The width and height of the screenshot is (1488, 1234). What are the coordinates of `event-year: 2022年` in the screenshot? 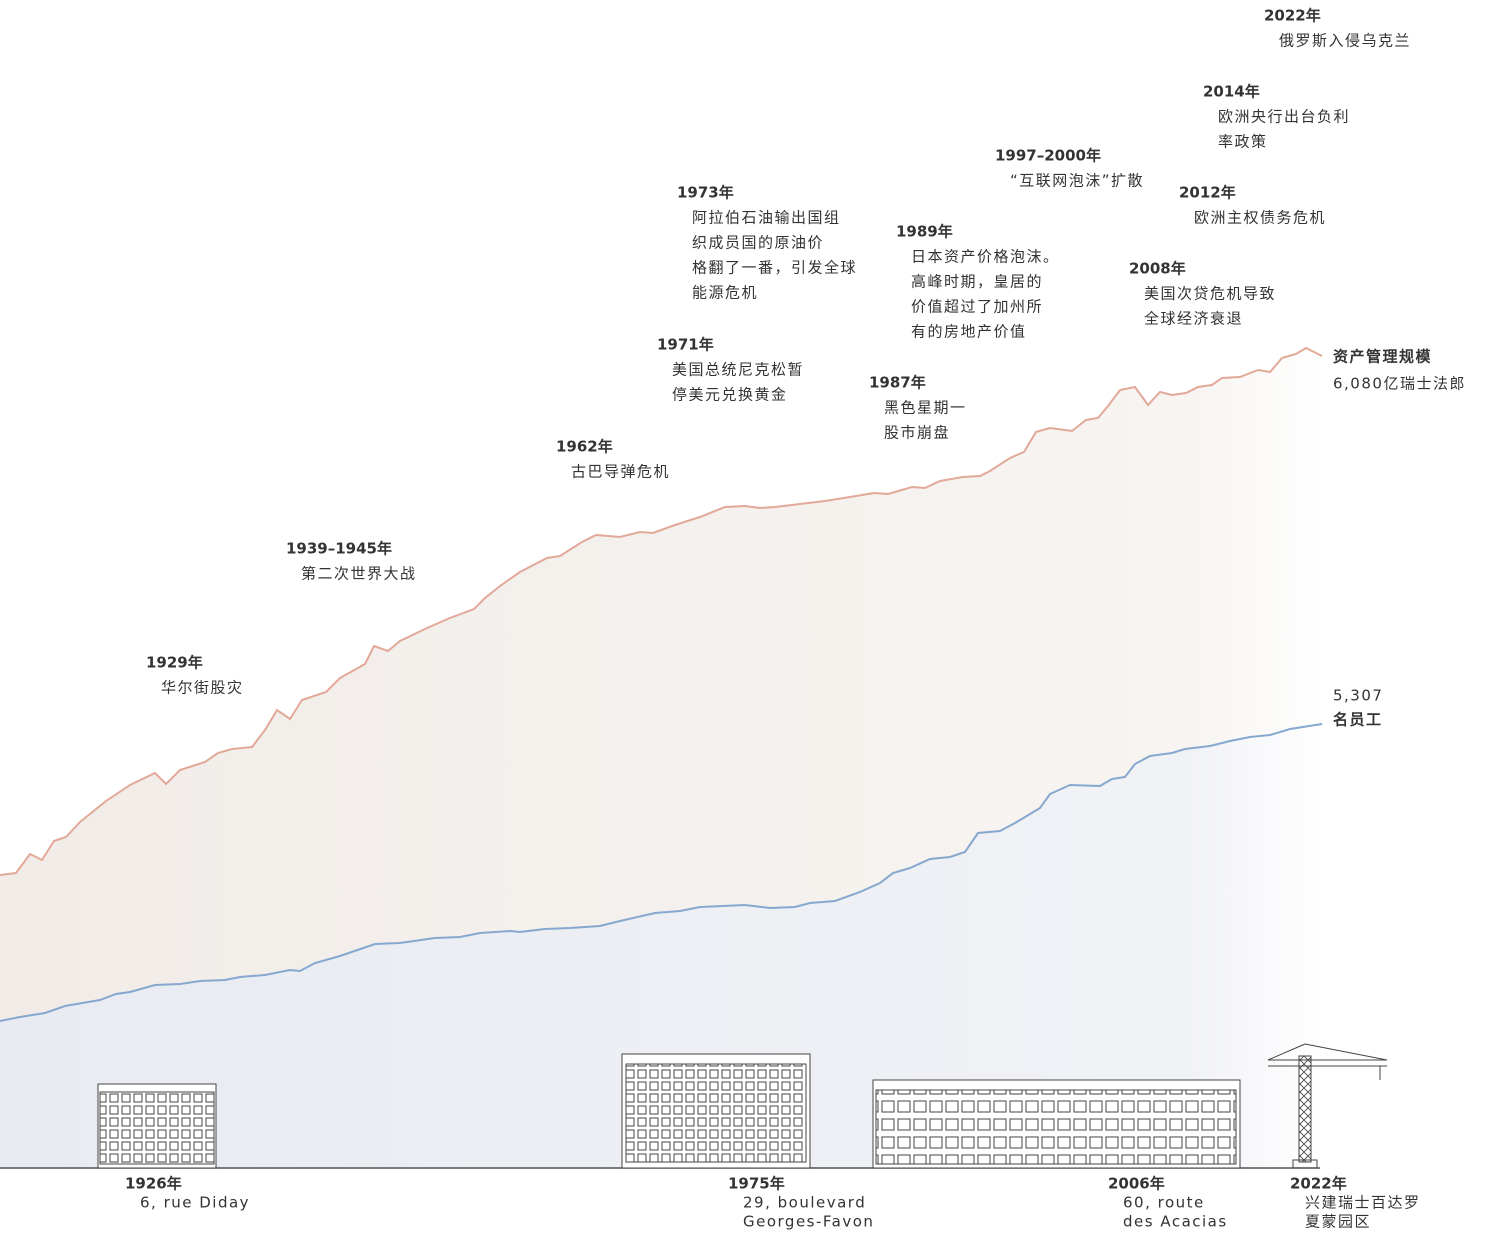 It's located at (1292, 16).